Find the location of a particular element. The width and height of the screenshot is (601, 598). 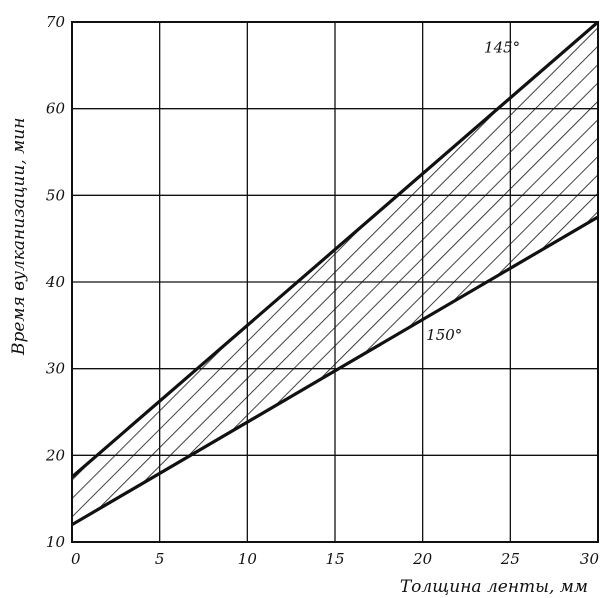

x-tick-label: 15 is located at coordinates (334, 559).